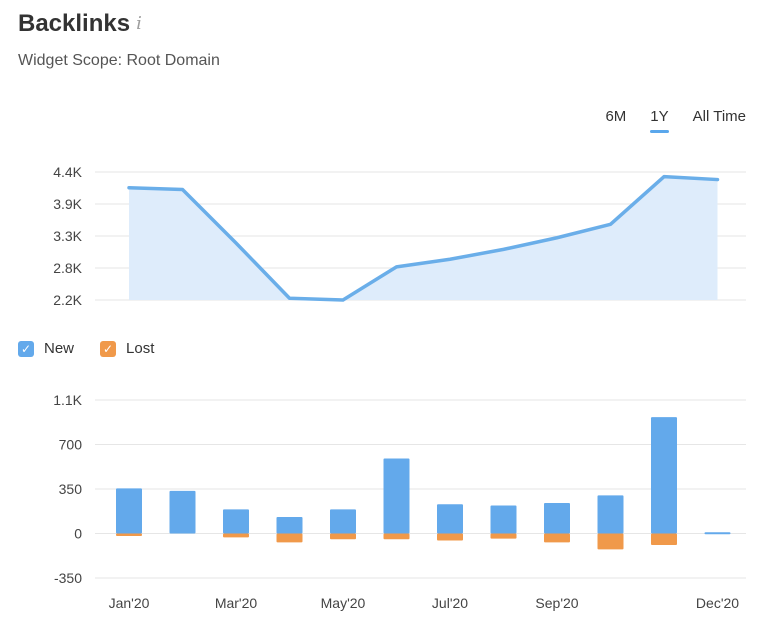  I want to click on area-y-tick-label: 2.2K, so click(67, 300).